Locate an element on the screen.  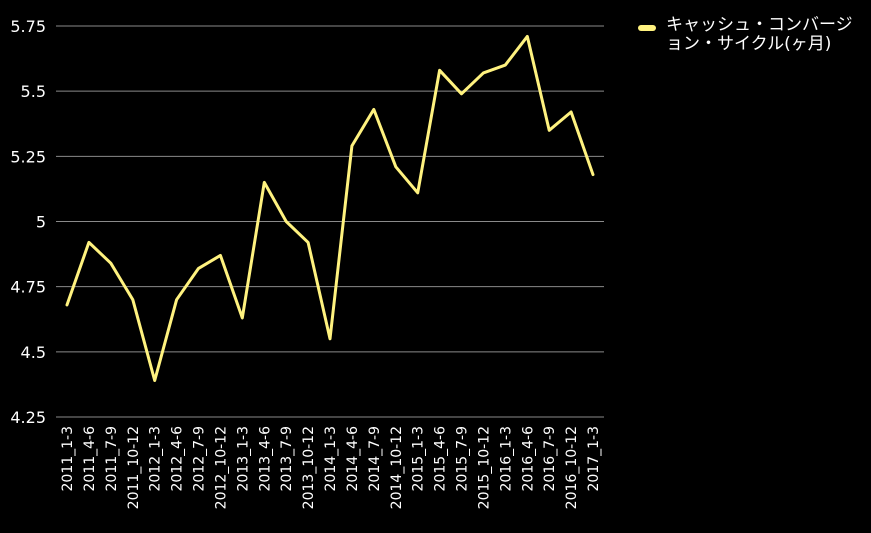
x-tick-label: 2014_4-6 is located at coordinates (353, 459).